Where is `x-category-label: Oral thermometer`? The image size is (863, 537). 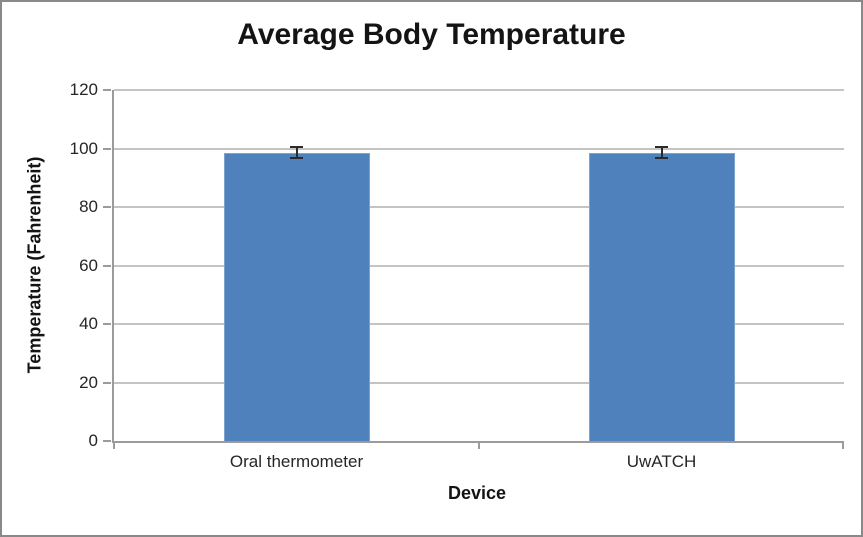 x-category-label: Oral thermometer is located at coordinates (296, 461).